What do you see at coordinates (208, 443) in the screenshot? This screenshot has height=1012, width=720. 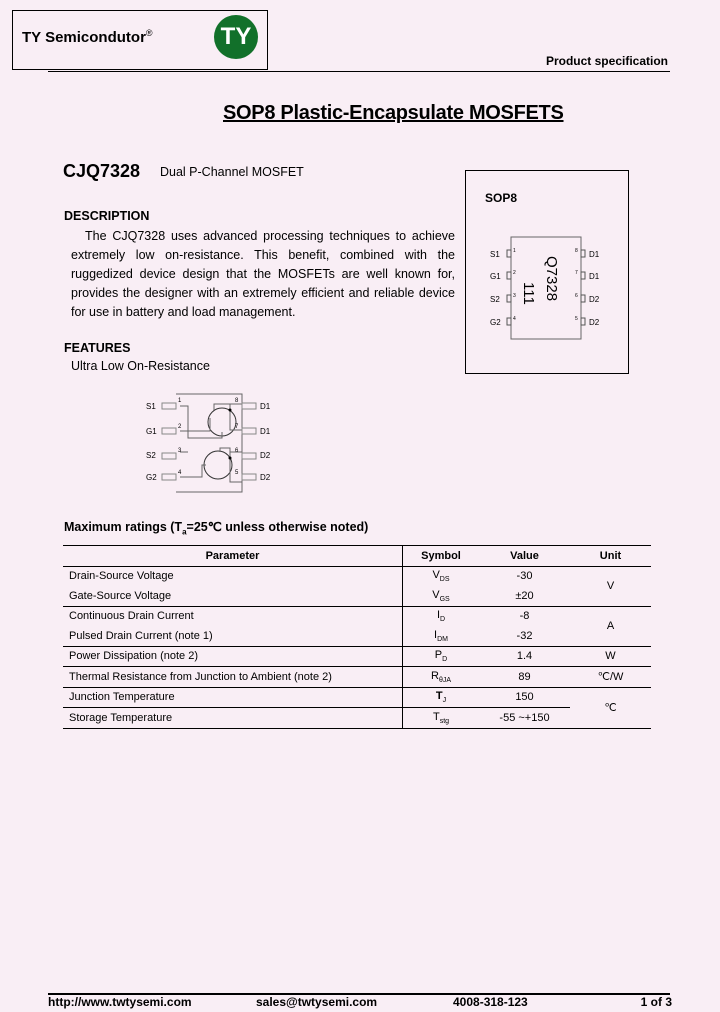 I see `internal-schematic: S1 G1 S2 G2 1 2 3 4 D1 D1 D2 D2 8 7 6 5` at bounding box center [208, 443].